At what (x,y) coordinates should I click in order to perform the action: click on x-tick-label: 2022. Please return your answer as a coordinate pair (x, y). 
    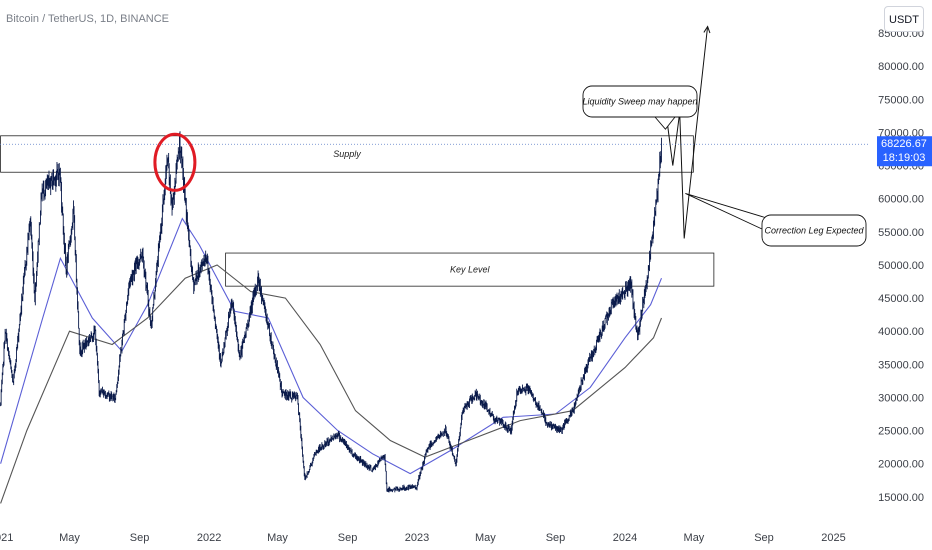
    Looking at the image, I should click on (209, 538).